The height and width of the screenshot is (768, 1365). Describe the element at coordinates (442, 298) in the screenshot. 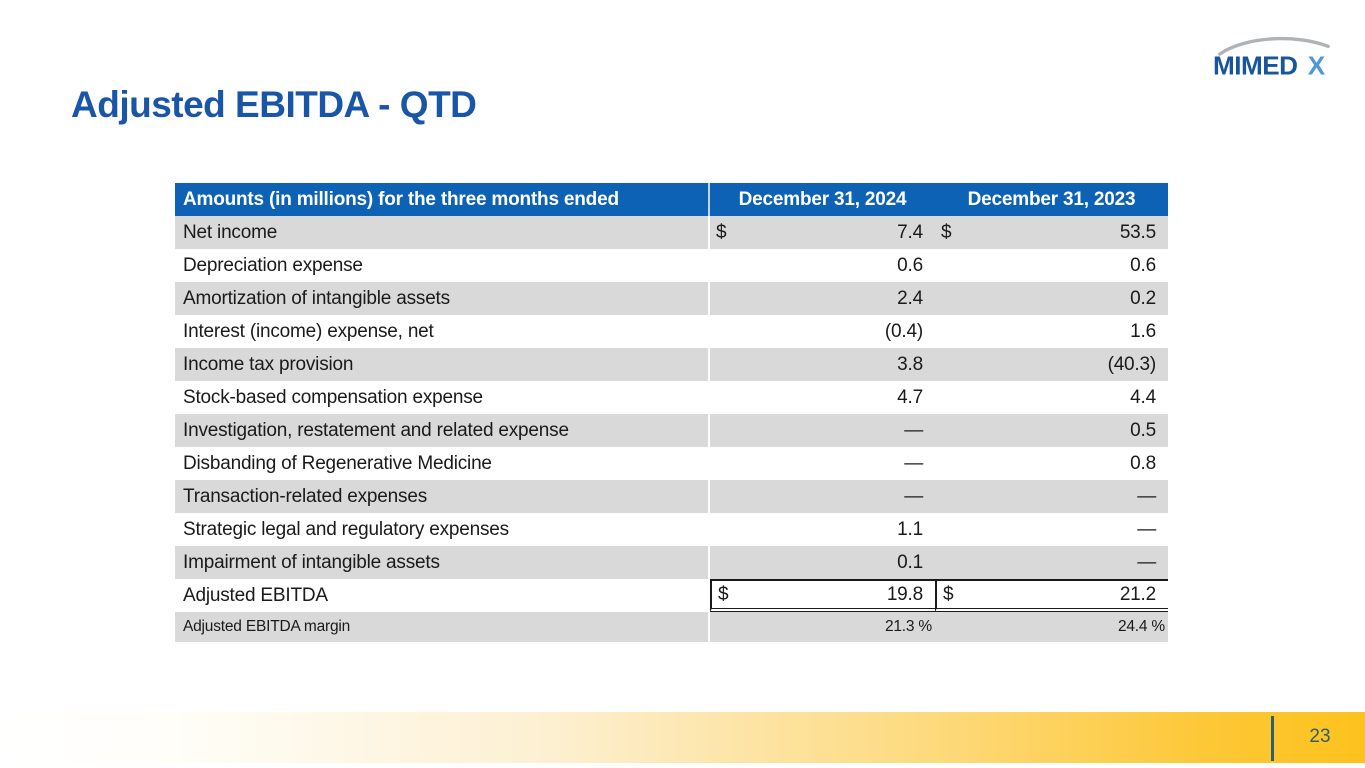

I see `row-label: Amortization of intangible assets` at that location.